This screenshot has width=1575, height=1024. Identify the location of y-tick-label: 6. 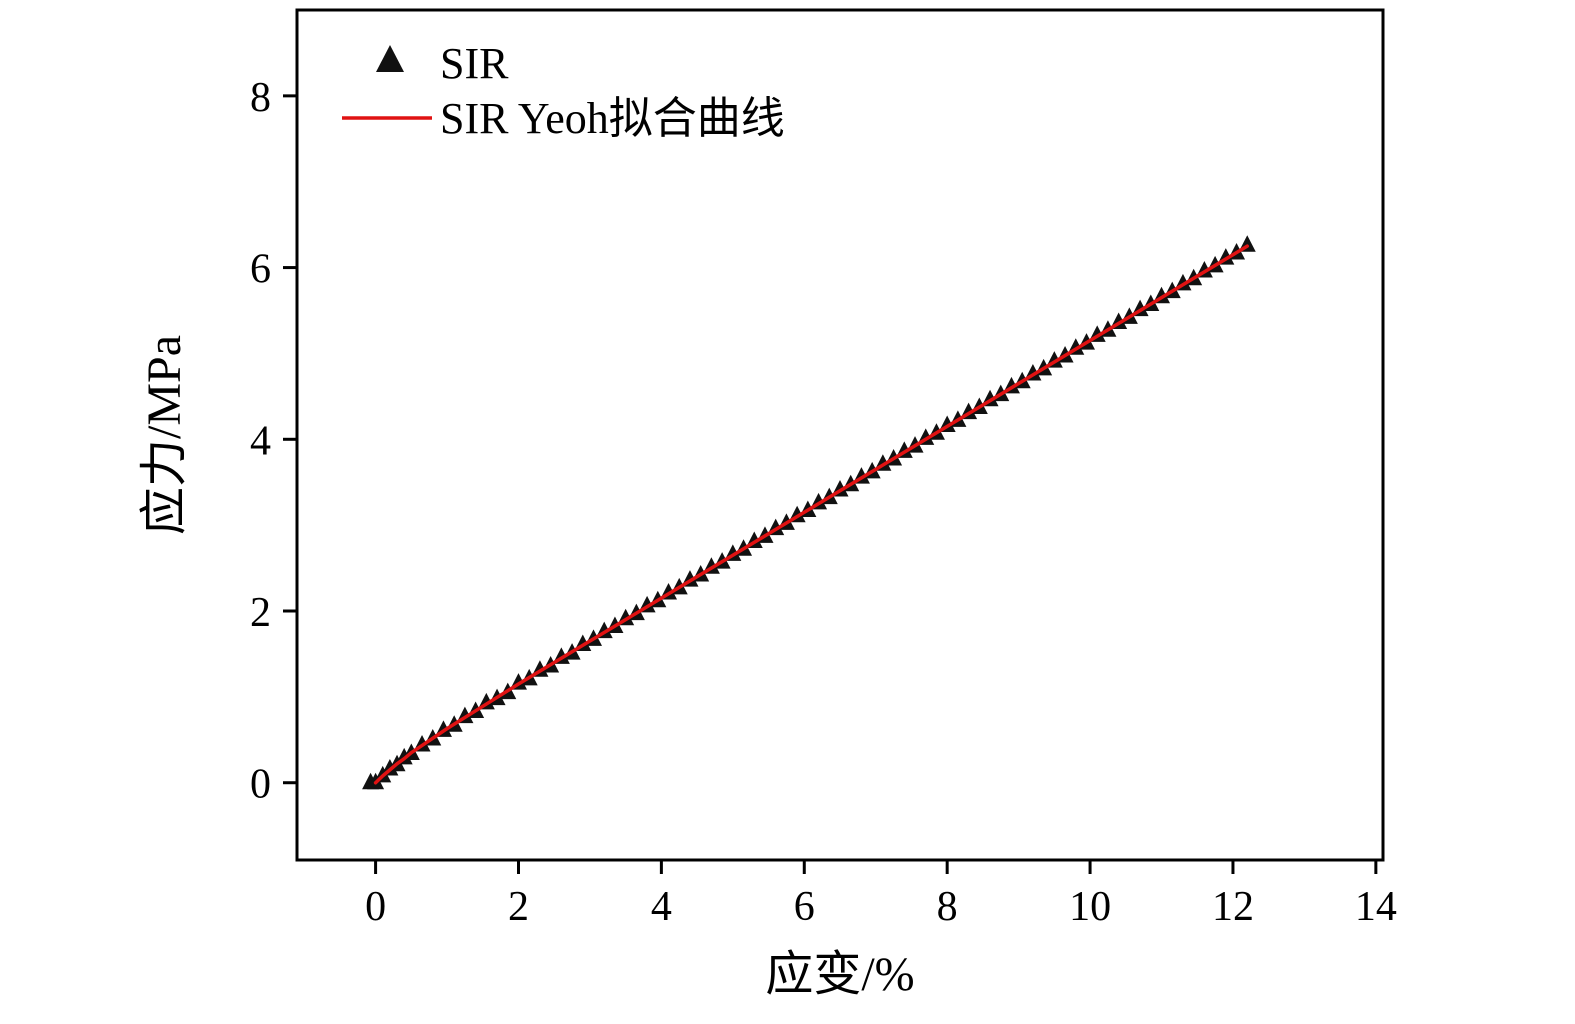
(260, 270).